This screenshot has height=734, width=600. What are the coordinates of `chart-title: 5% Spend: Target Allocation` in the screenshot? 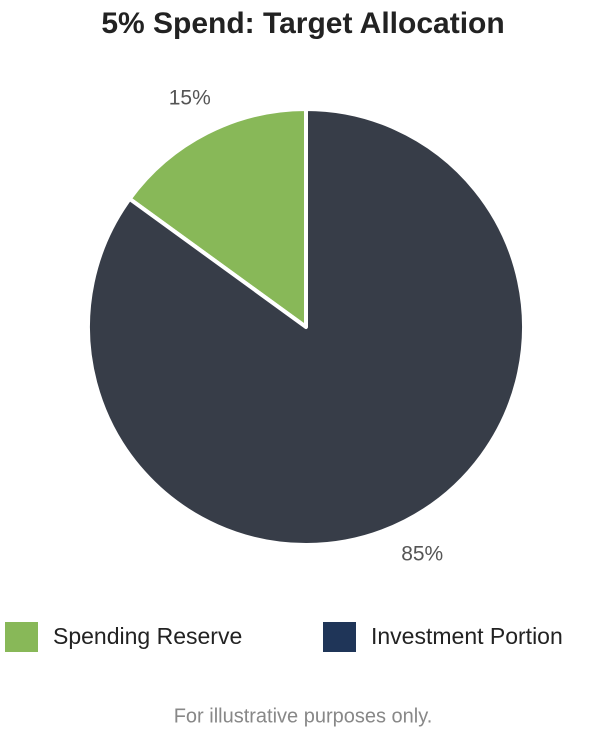 It's located at (302, 23).